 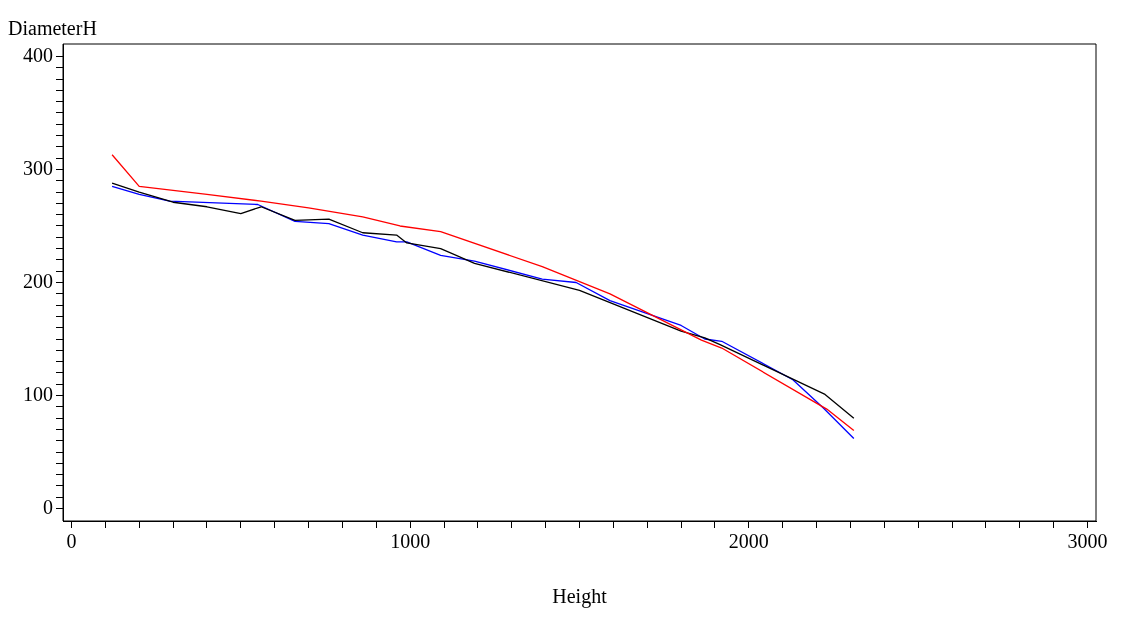 I want to click on y-tick-label: 100, so click(x=38, y=393).